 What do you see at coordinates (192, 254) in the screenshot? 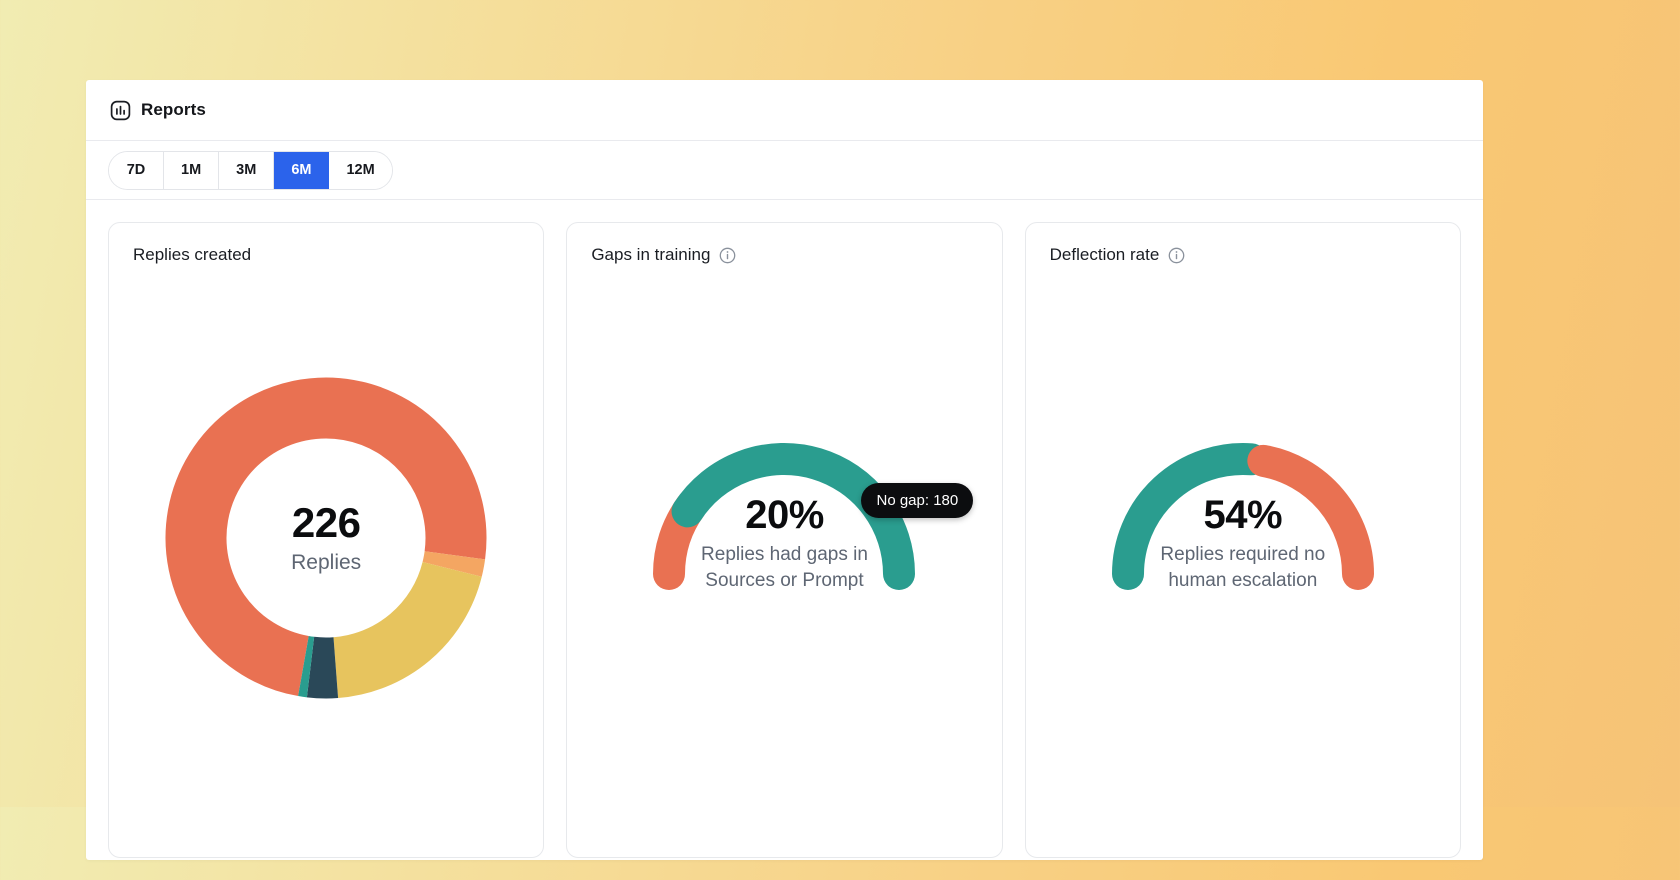
I see `card-title: Replies created` at bounding box center [192, 254].